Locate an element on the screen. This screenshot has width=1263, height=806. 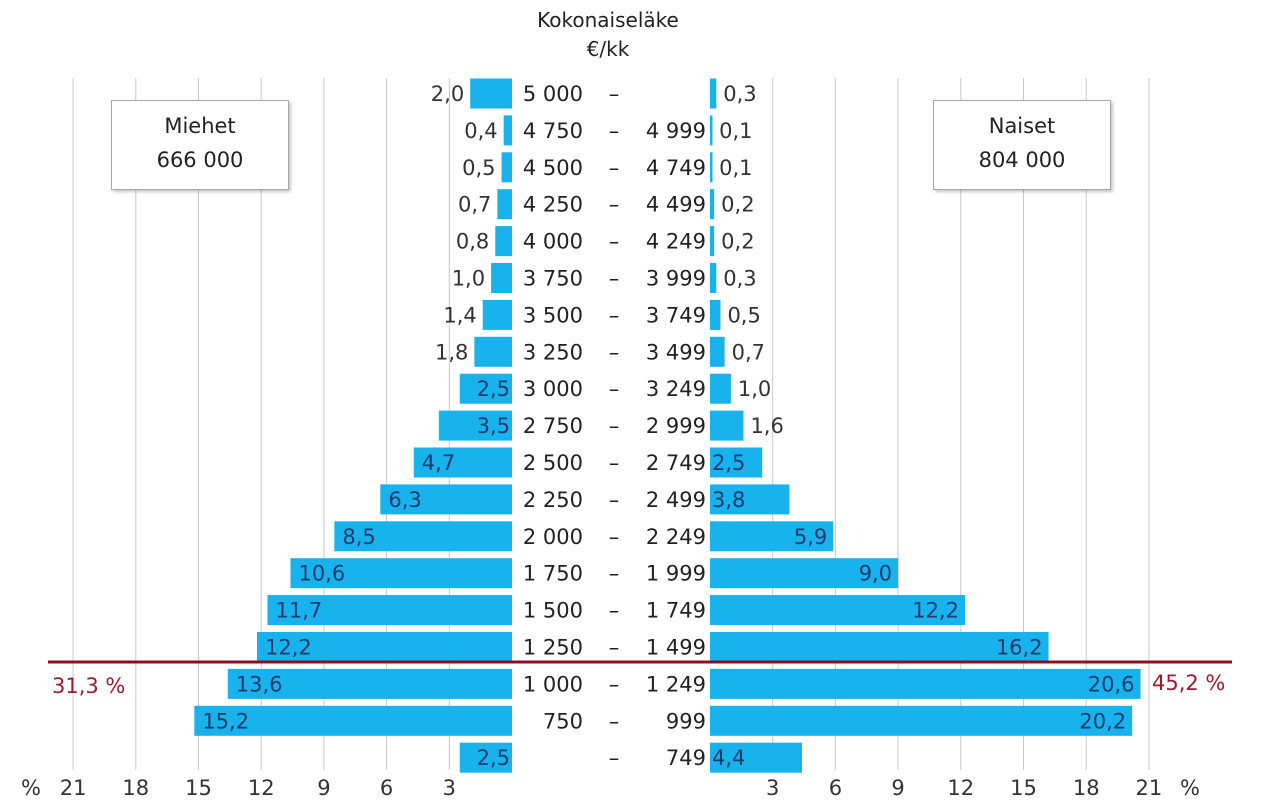
category-from-0: 5 000 is located at coordinates (553, 94).